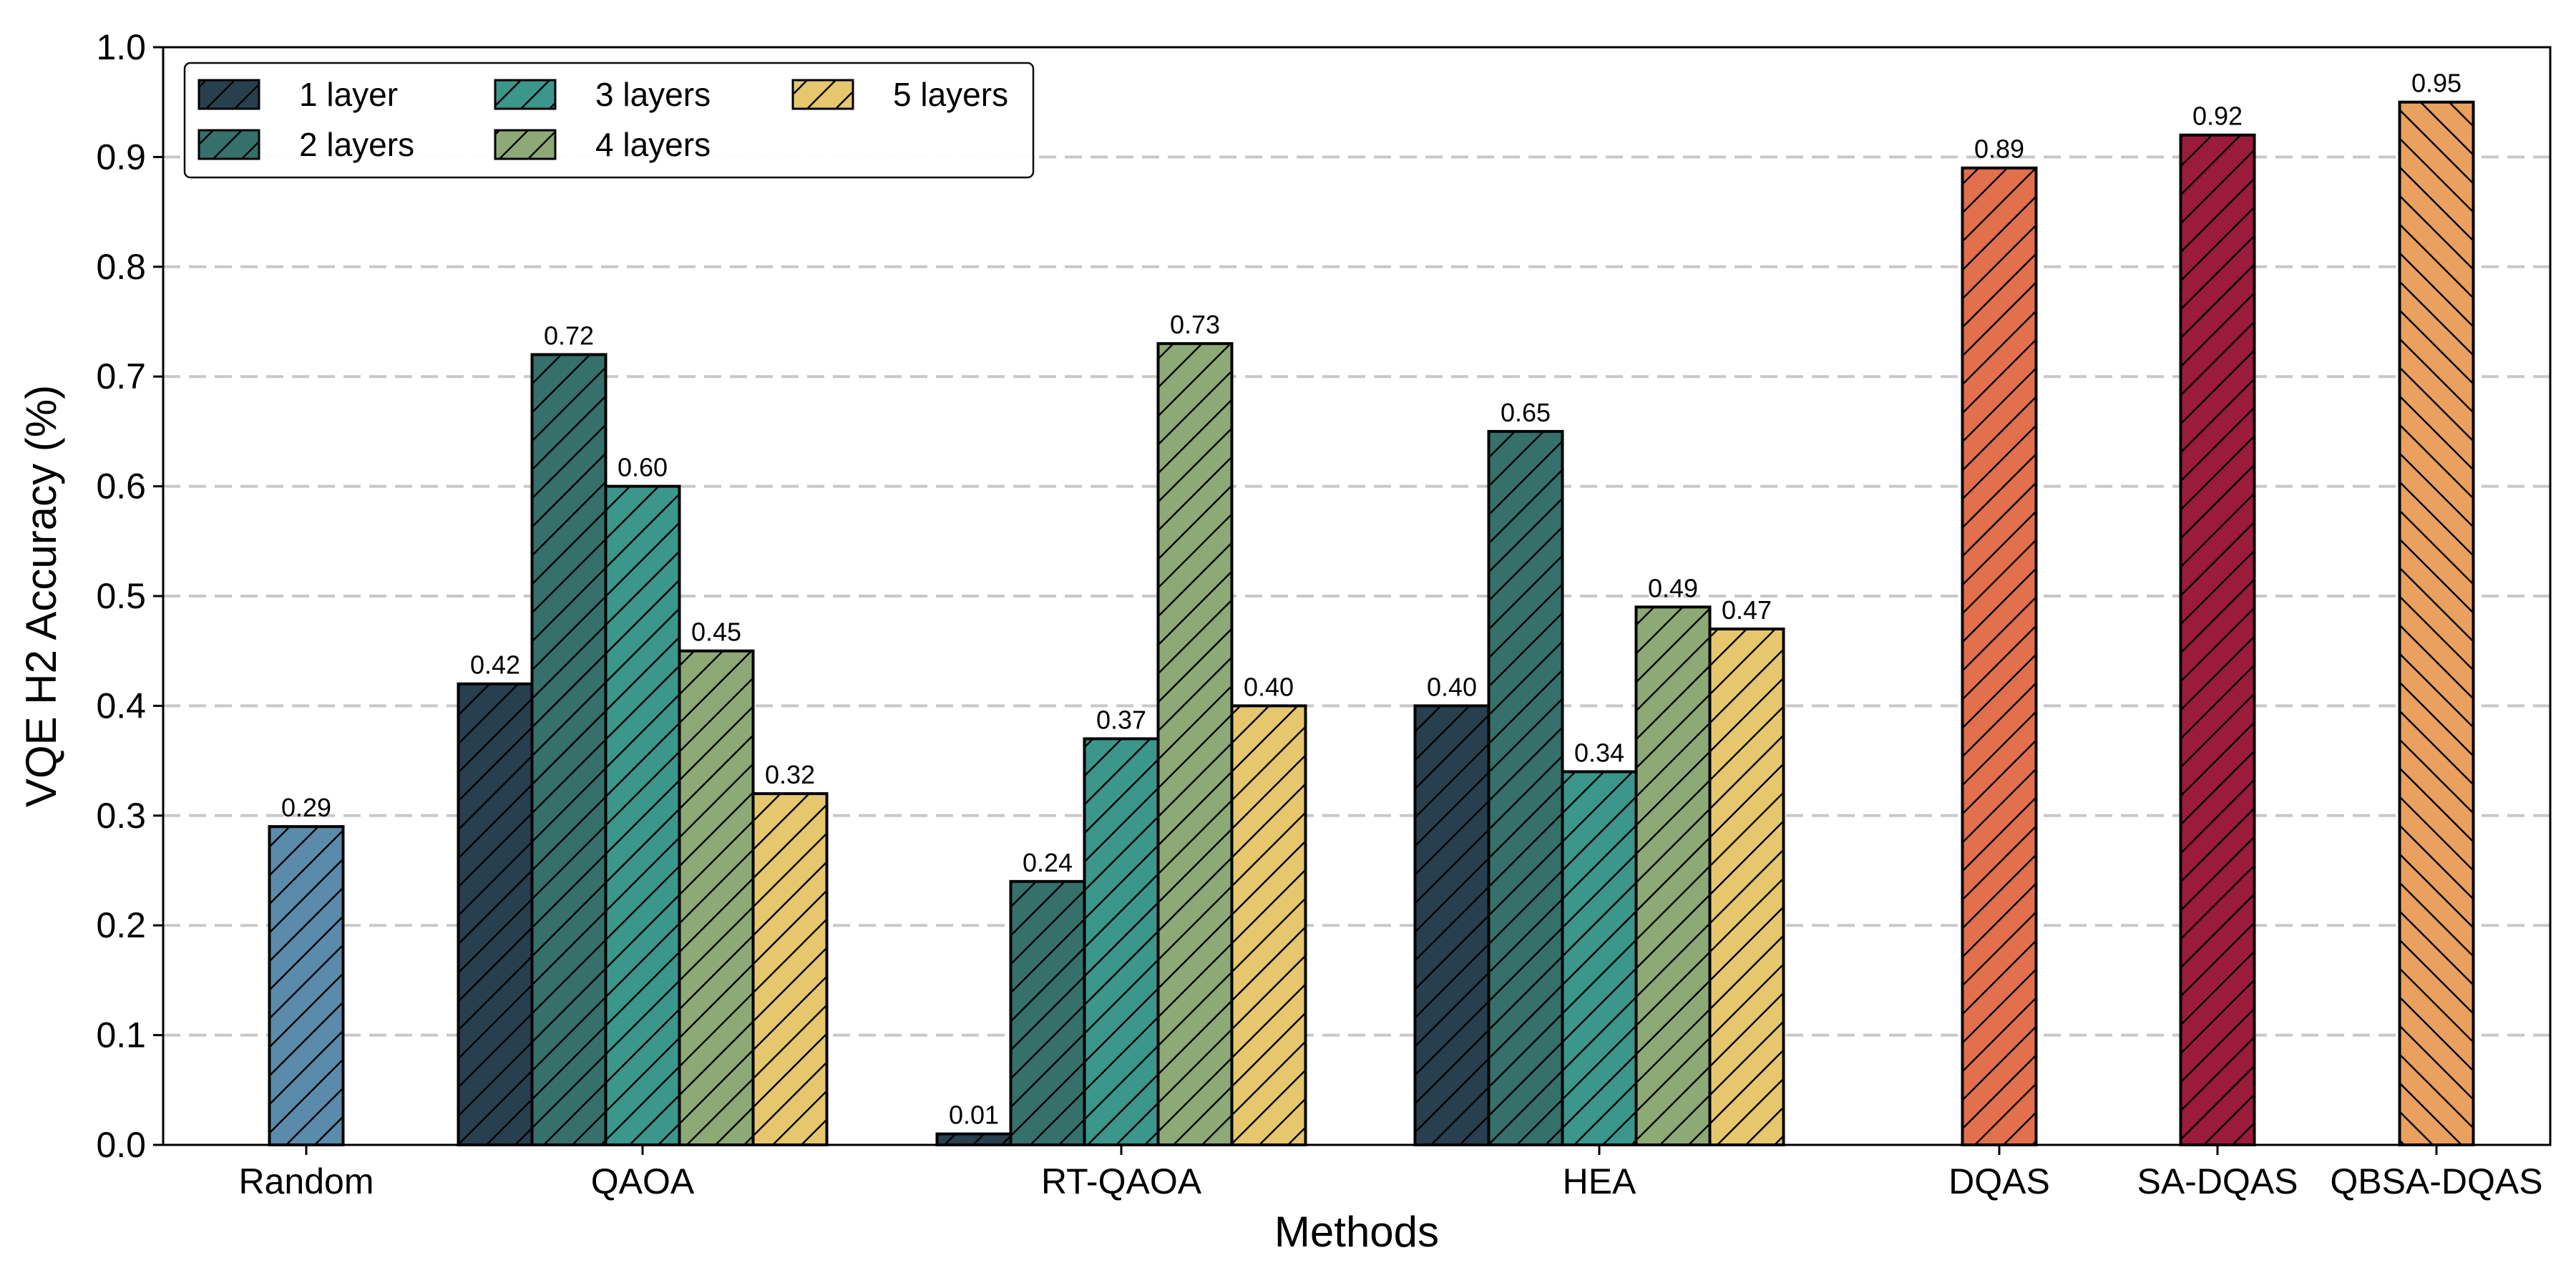  I want to click on legend-label: 1 layer, so click(348, 94).